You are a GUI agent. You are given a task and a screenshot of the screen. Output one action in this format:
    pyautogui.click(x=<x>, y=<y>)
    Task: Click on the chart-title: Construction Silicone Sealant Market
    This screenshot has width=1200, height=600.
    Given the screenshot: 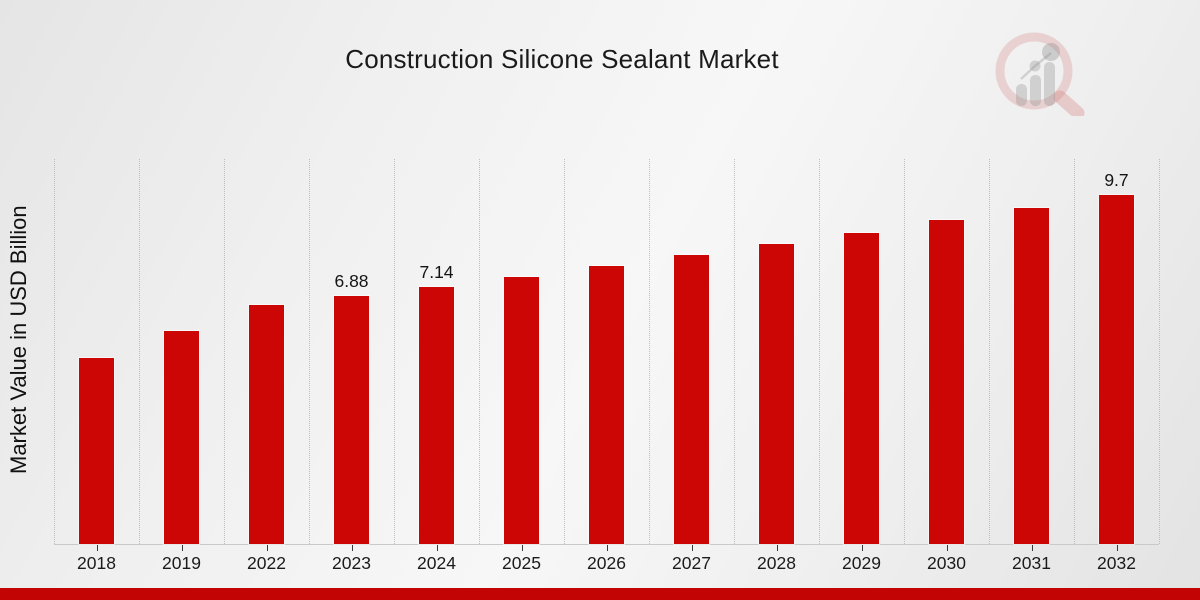 What is the action you would take?
    pyautogui.click(x=562, y=59)
    